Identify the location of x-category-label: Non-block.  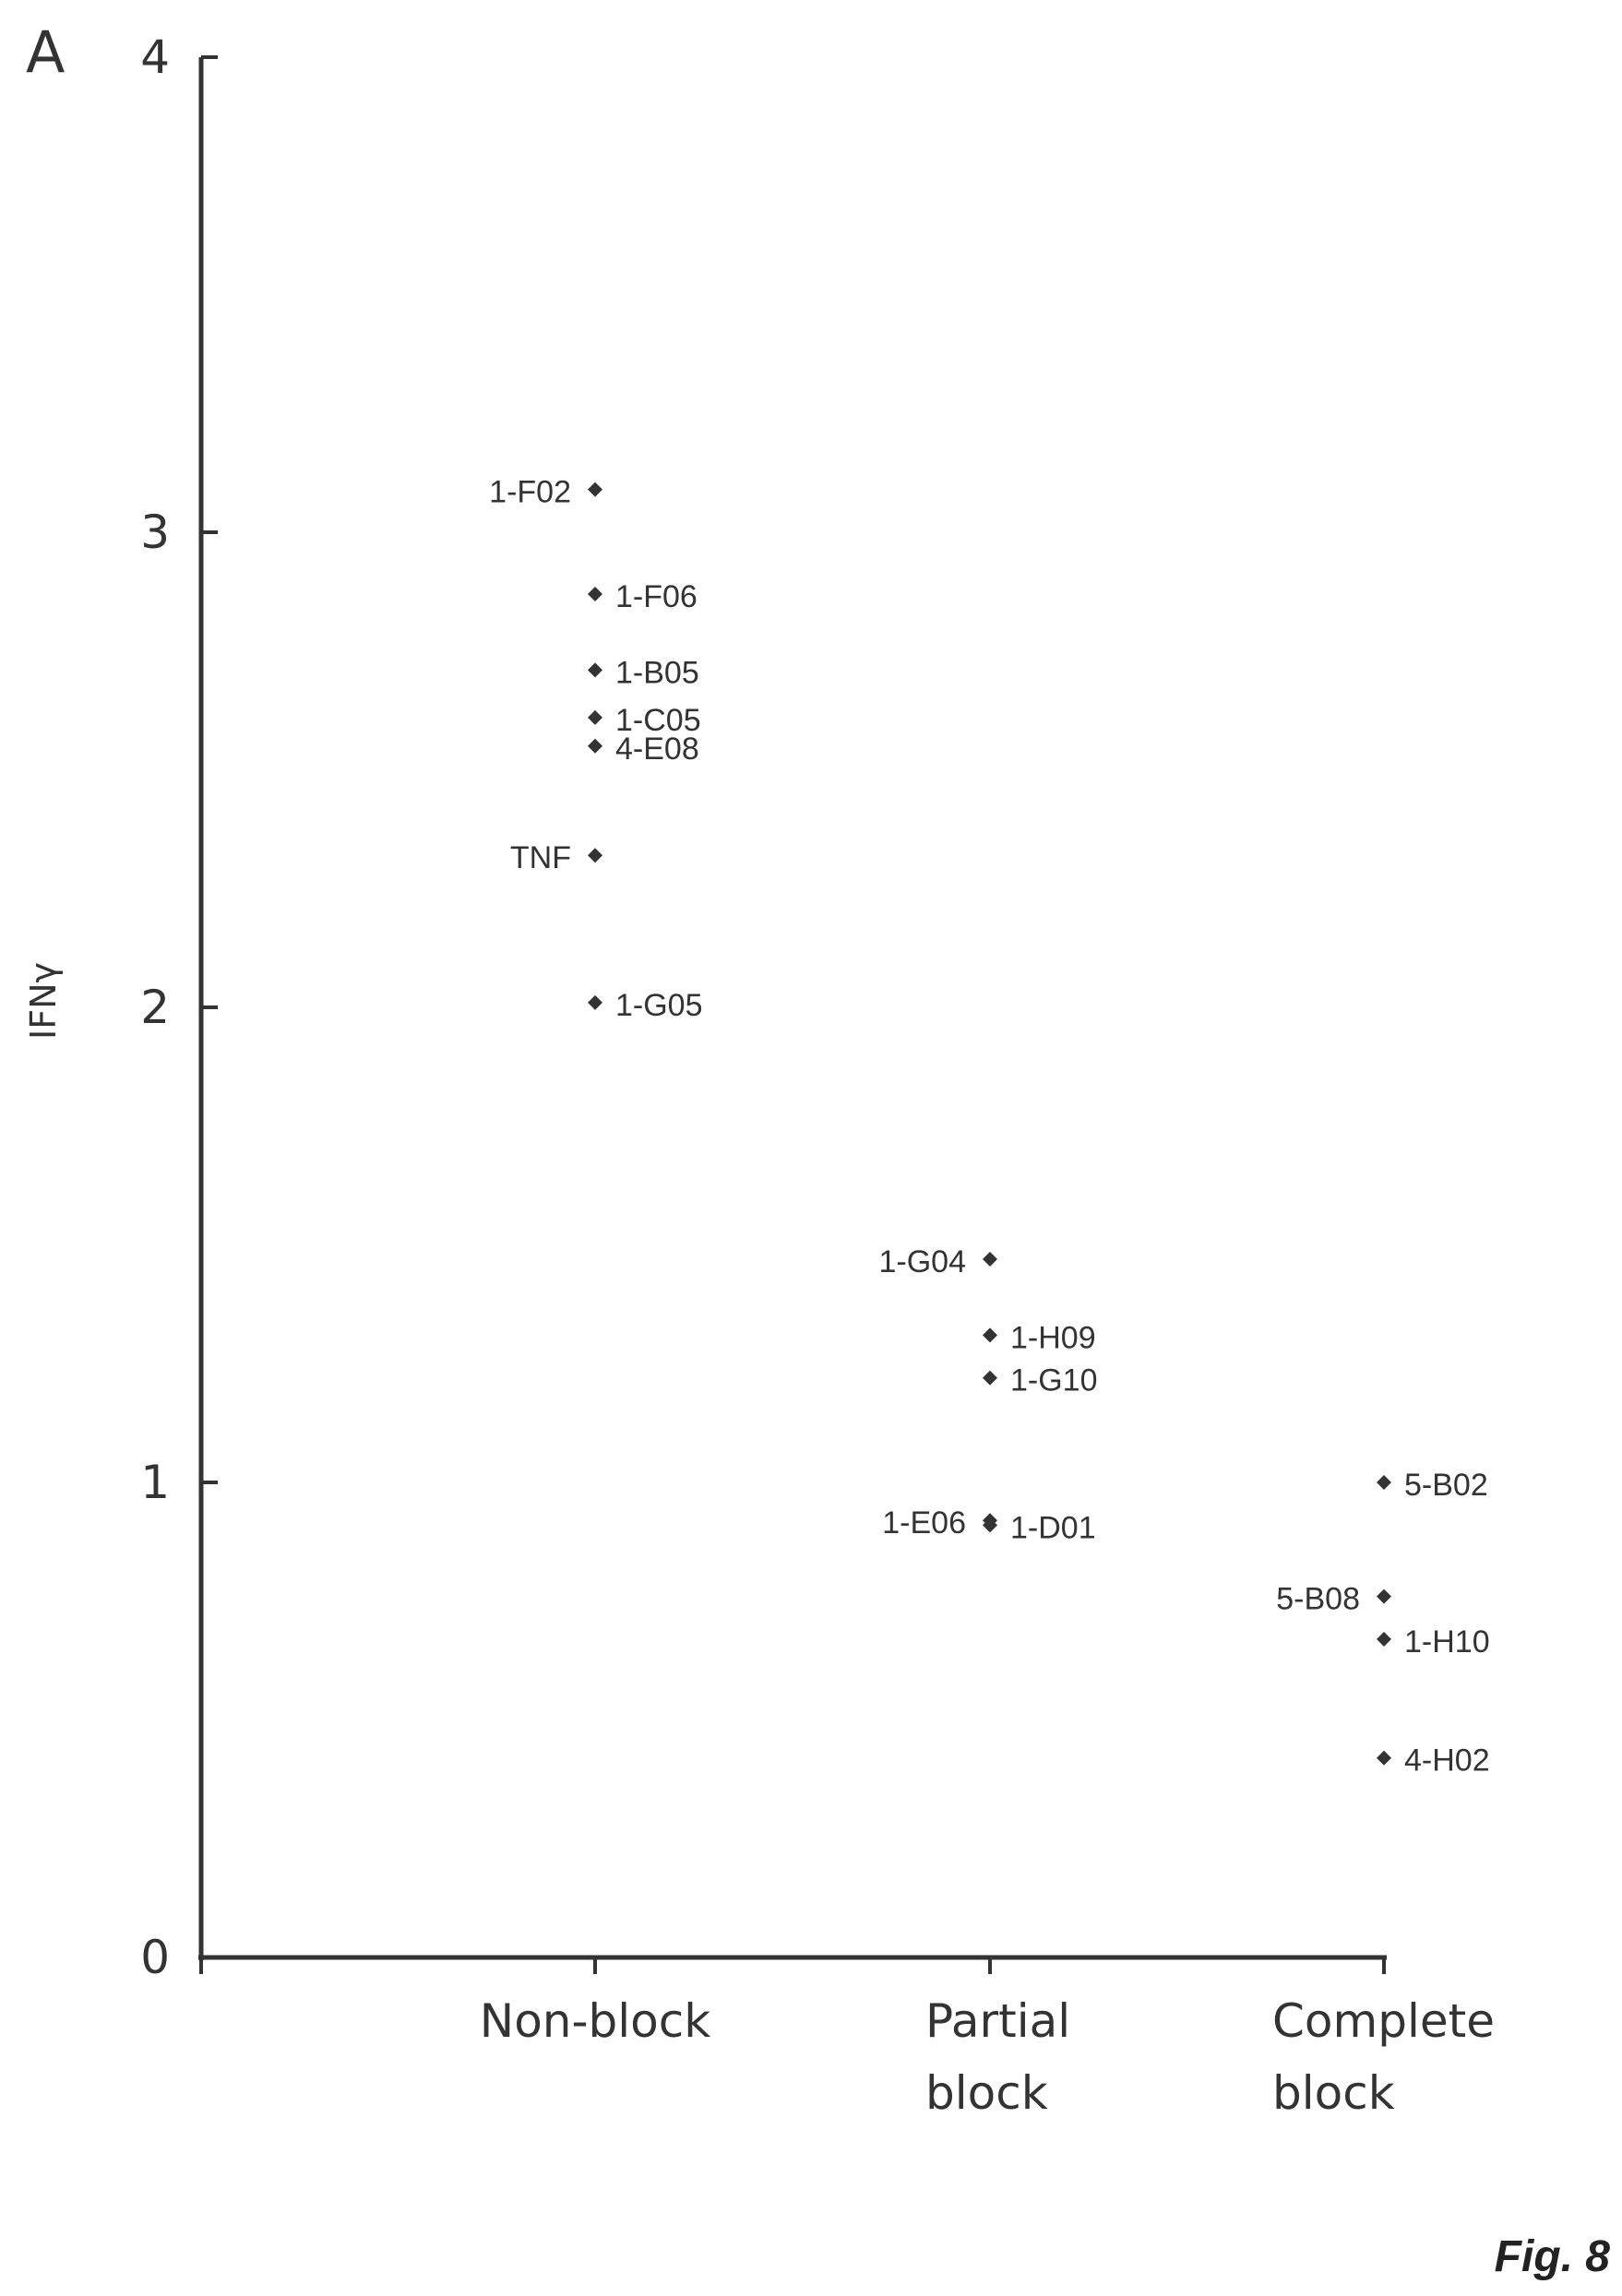
(595, 2021).